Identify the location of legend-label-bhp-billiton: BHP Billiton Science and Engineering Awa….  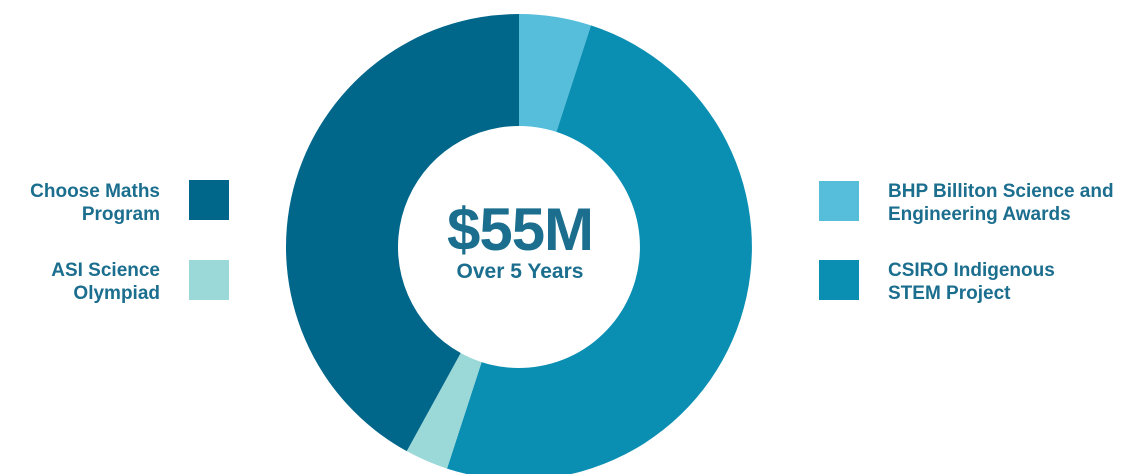
(1001, 203).